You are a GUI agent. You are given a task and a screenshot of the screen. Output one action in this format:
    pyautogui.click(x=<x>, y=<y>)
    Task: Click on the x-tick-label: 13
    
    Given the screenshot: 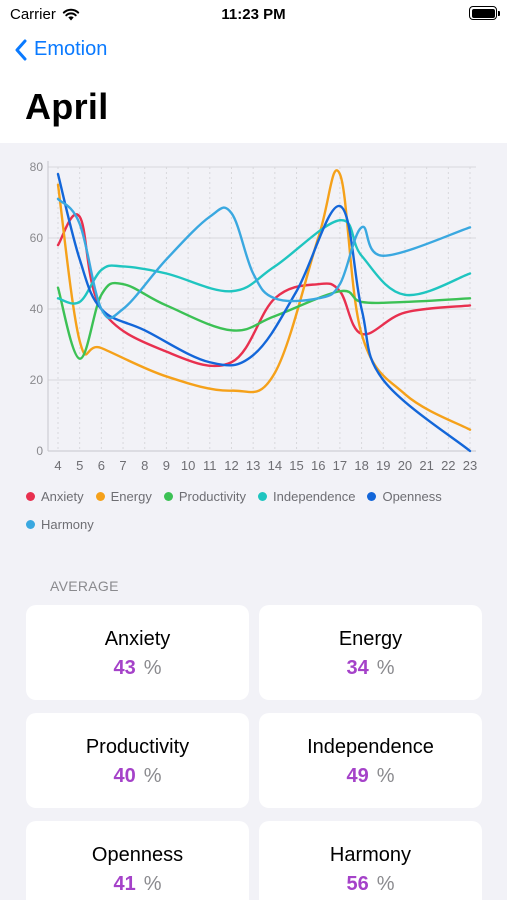 What is the action you would take?
    pyautogui.click(x=253, y=465)
    